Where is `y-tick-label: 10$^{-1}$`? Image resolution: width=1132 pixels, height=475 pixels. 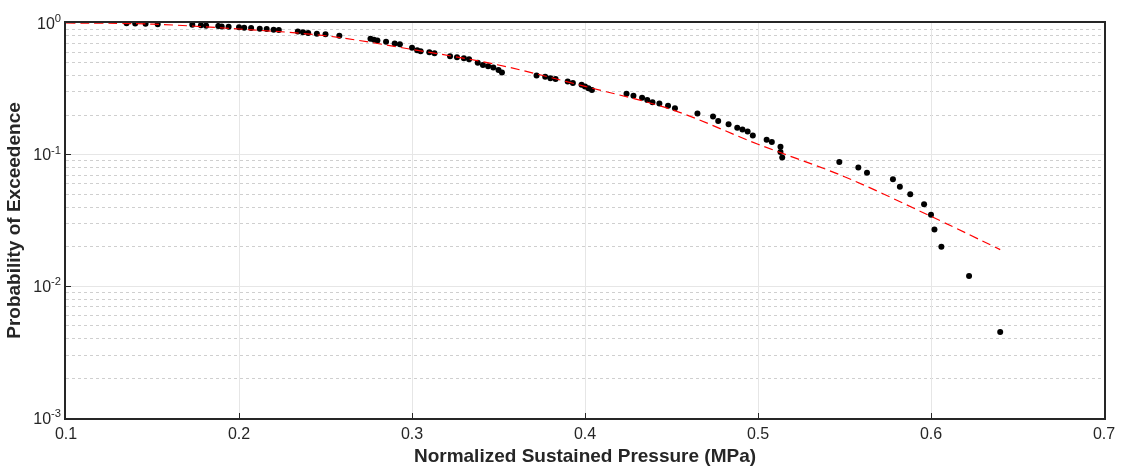 y-tick-label: 10$^{-1}$ is located at coordinates (47, 153).